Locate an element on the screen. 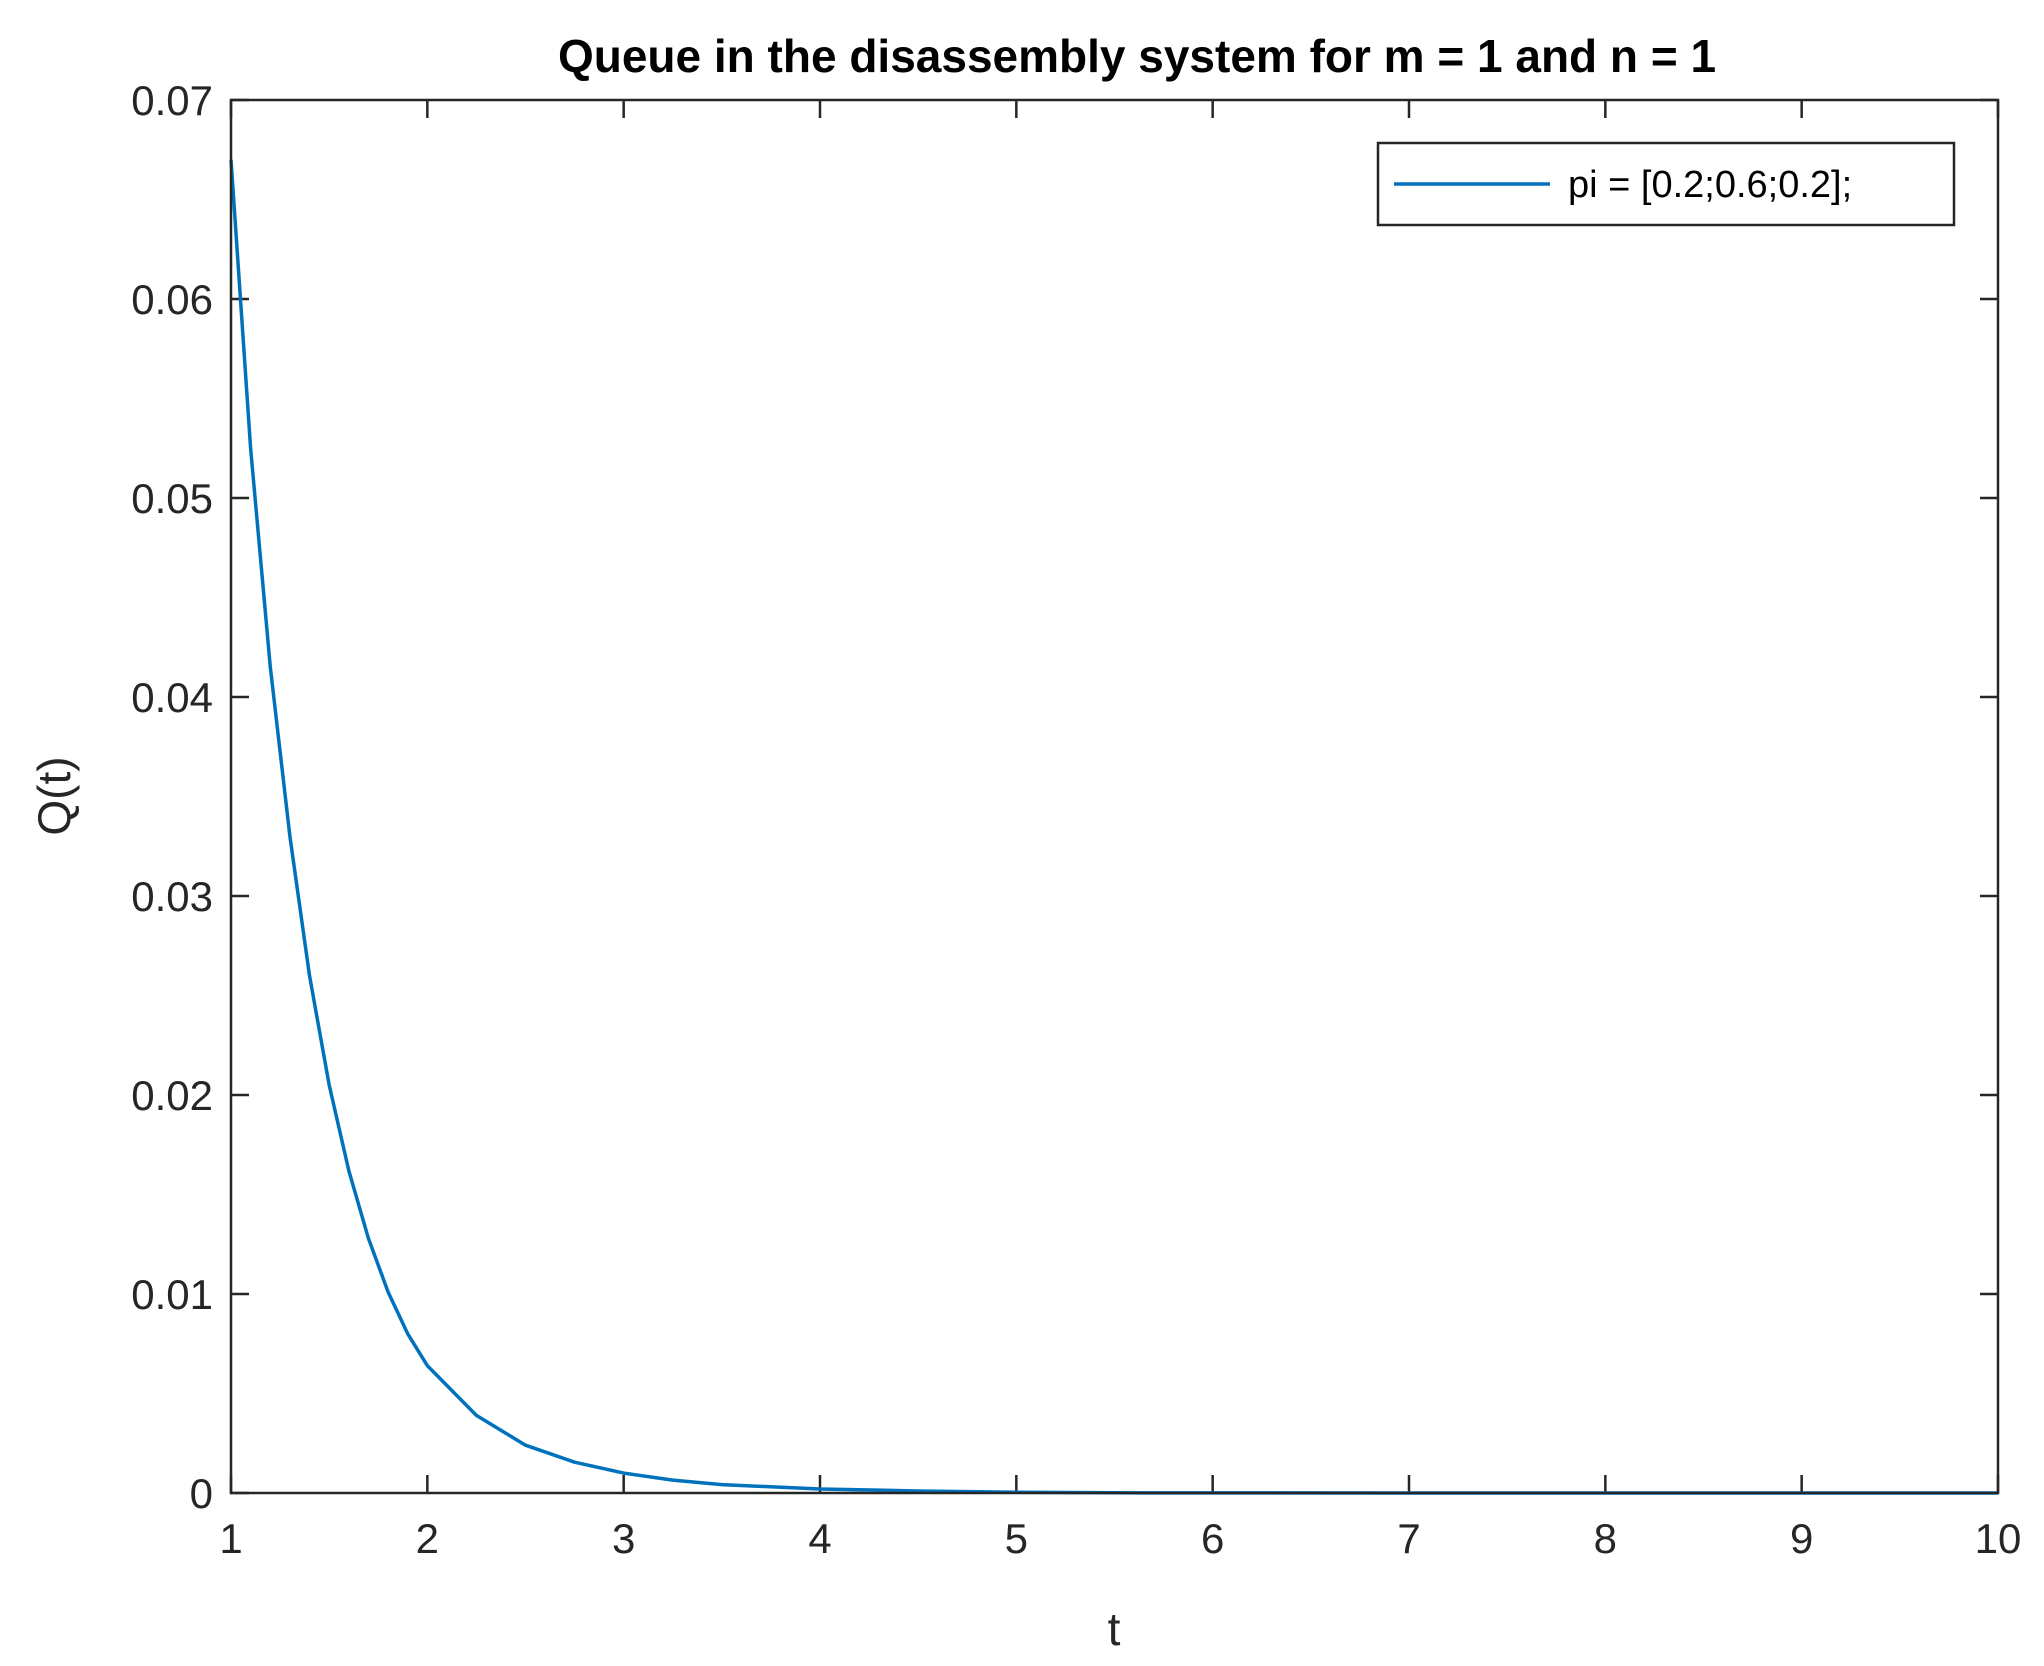 Image resolution: width=2044 pixels, height=1666 pixels. y-tick-label: 0.06 is located at coordinates (172, 299).